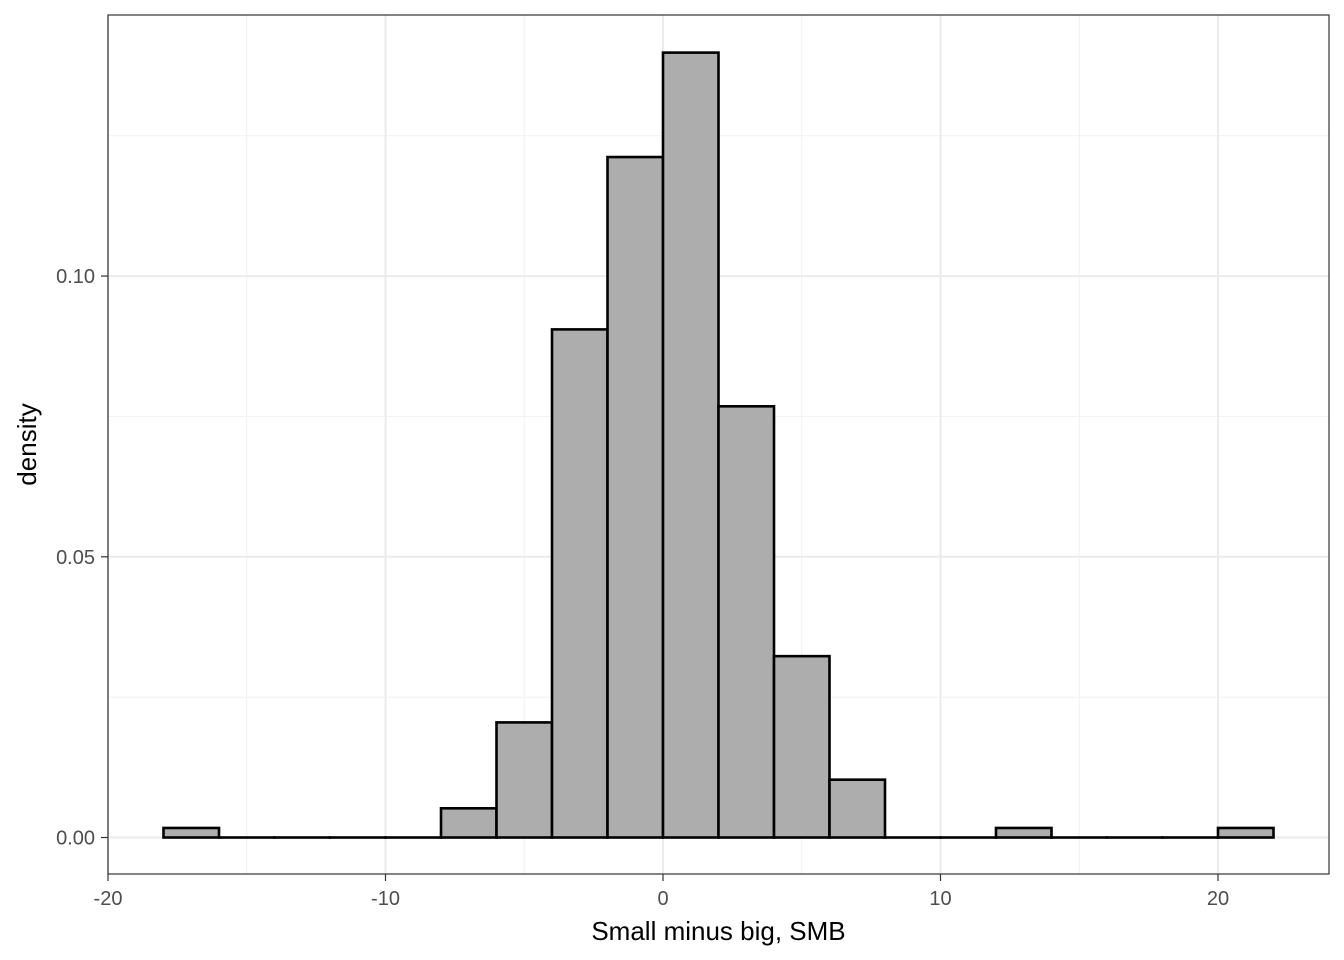 The height and width of the screenshot is (960, 1344). I want to click on x-tick-label: 10, so click(940, 899).